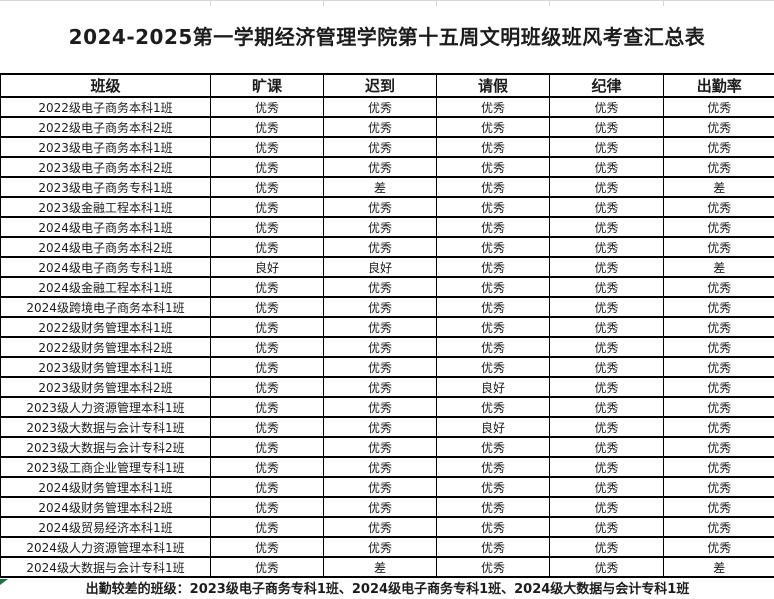 The height and width of the screenshot is (599, 774). What do you see at coordinates (105, 347) in the screenshot?
I see `class-name-cell: 2022级财务管理本科2班` at bounding box center [105, 347].